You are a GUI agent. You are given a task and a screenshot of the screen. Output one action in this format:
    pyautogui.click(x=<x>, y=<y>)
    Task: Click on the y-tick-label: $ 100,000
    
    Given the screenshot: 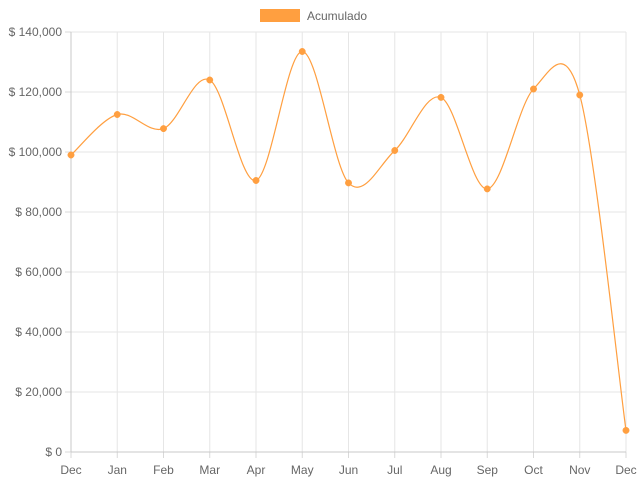 What is the action you would take?
    pyautogui.click(x=36, y=152)
    